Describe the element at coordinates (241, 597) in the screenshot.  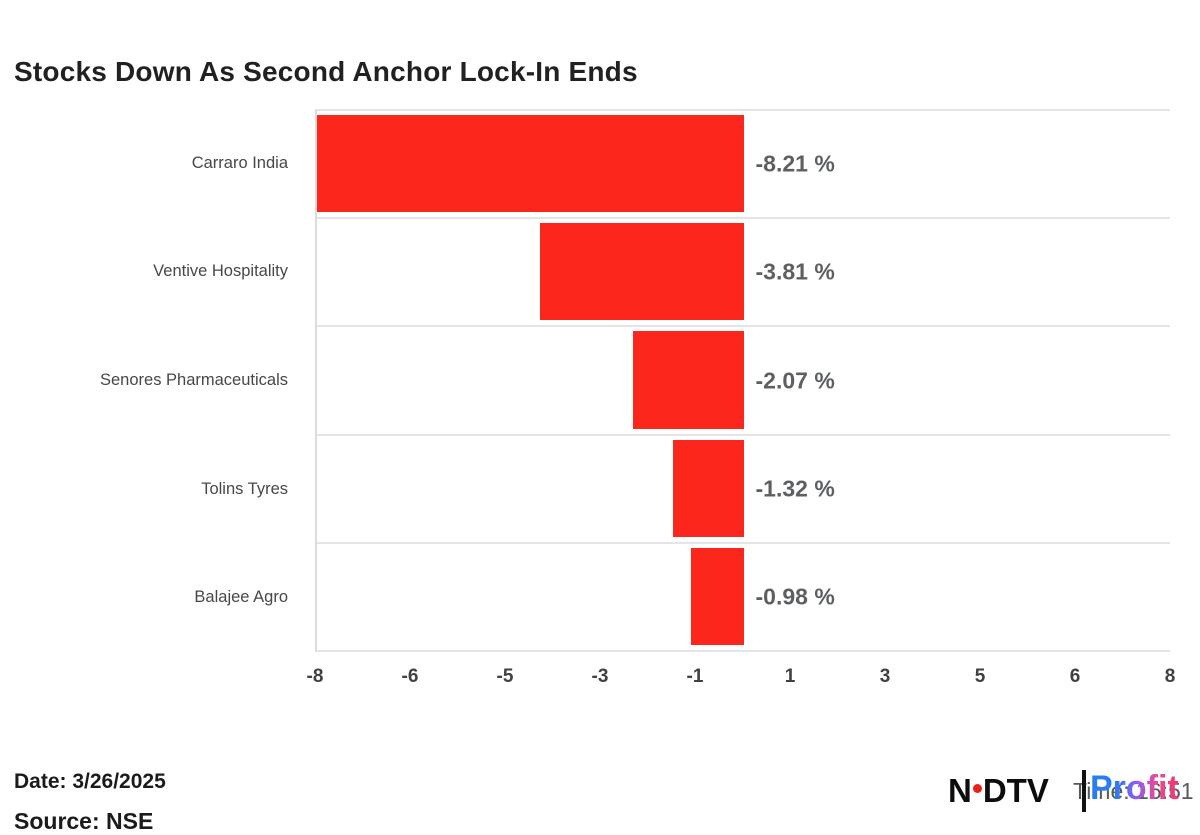
I see `category-label: Balajee Agro` at that location.